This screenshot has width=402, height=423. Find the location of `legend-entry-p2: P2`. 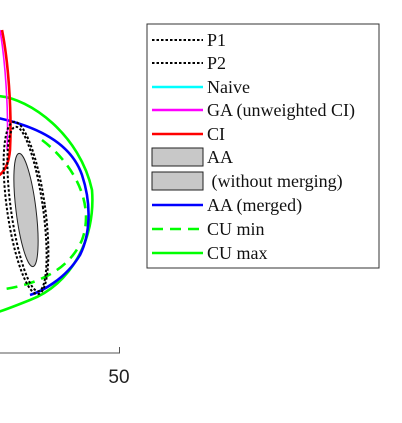

legend-entry-p2: P2 is located at coordinates (189, 63).